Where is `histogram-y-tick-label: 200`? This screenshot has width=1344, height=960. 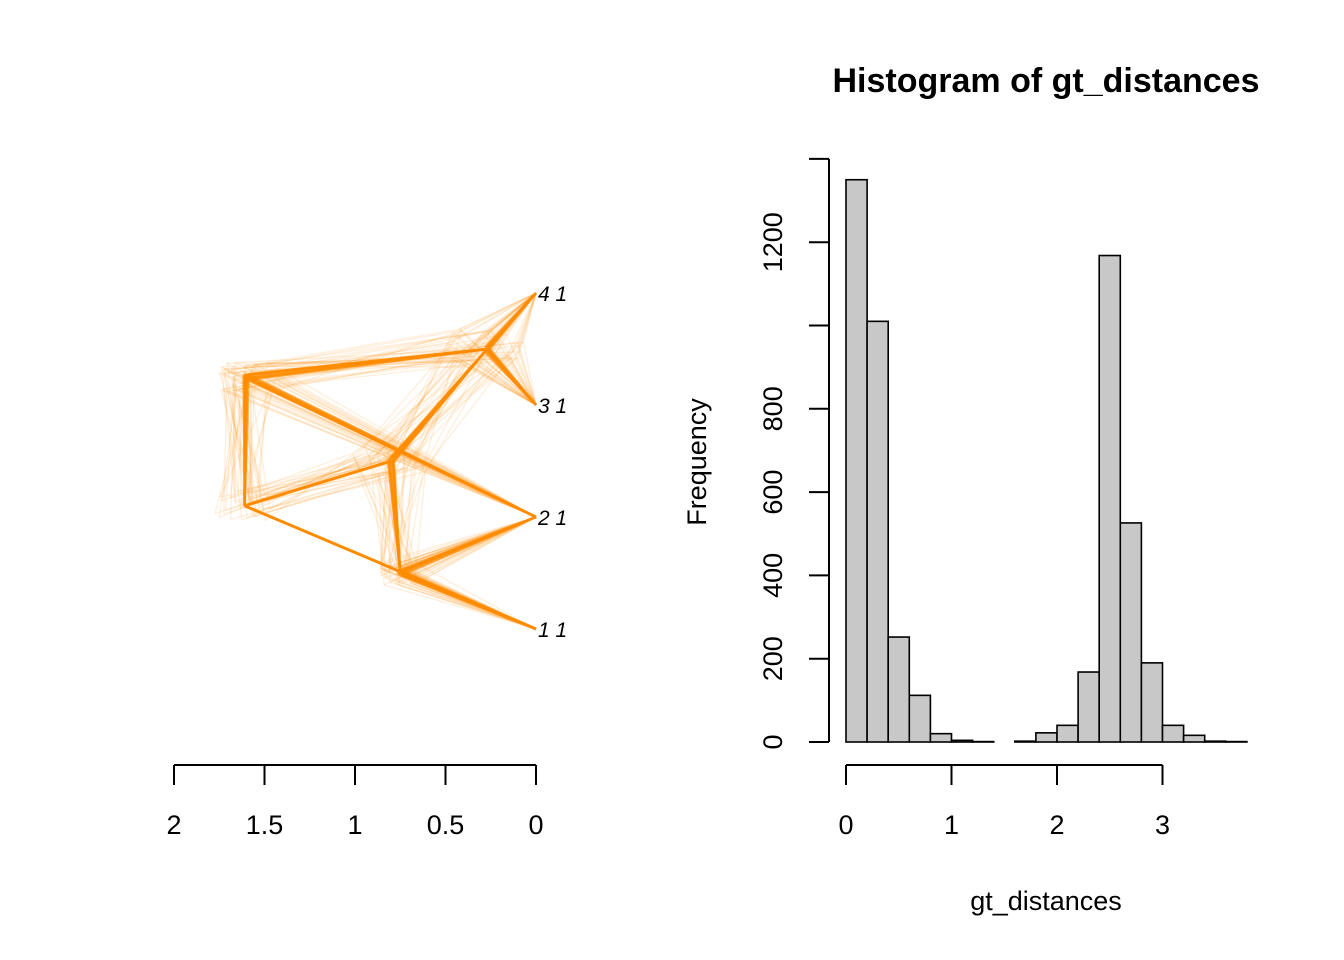 histogram-y-tick-label: 200 is located at coordinates (773, 658).